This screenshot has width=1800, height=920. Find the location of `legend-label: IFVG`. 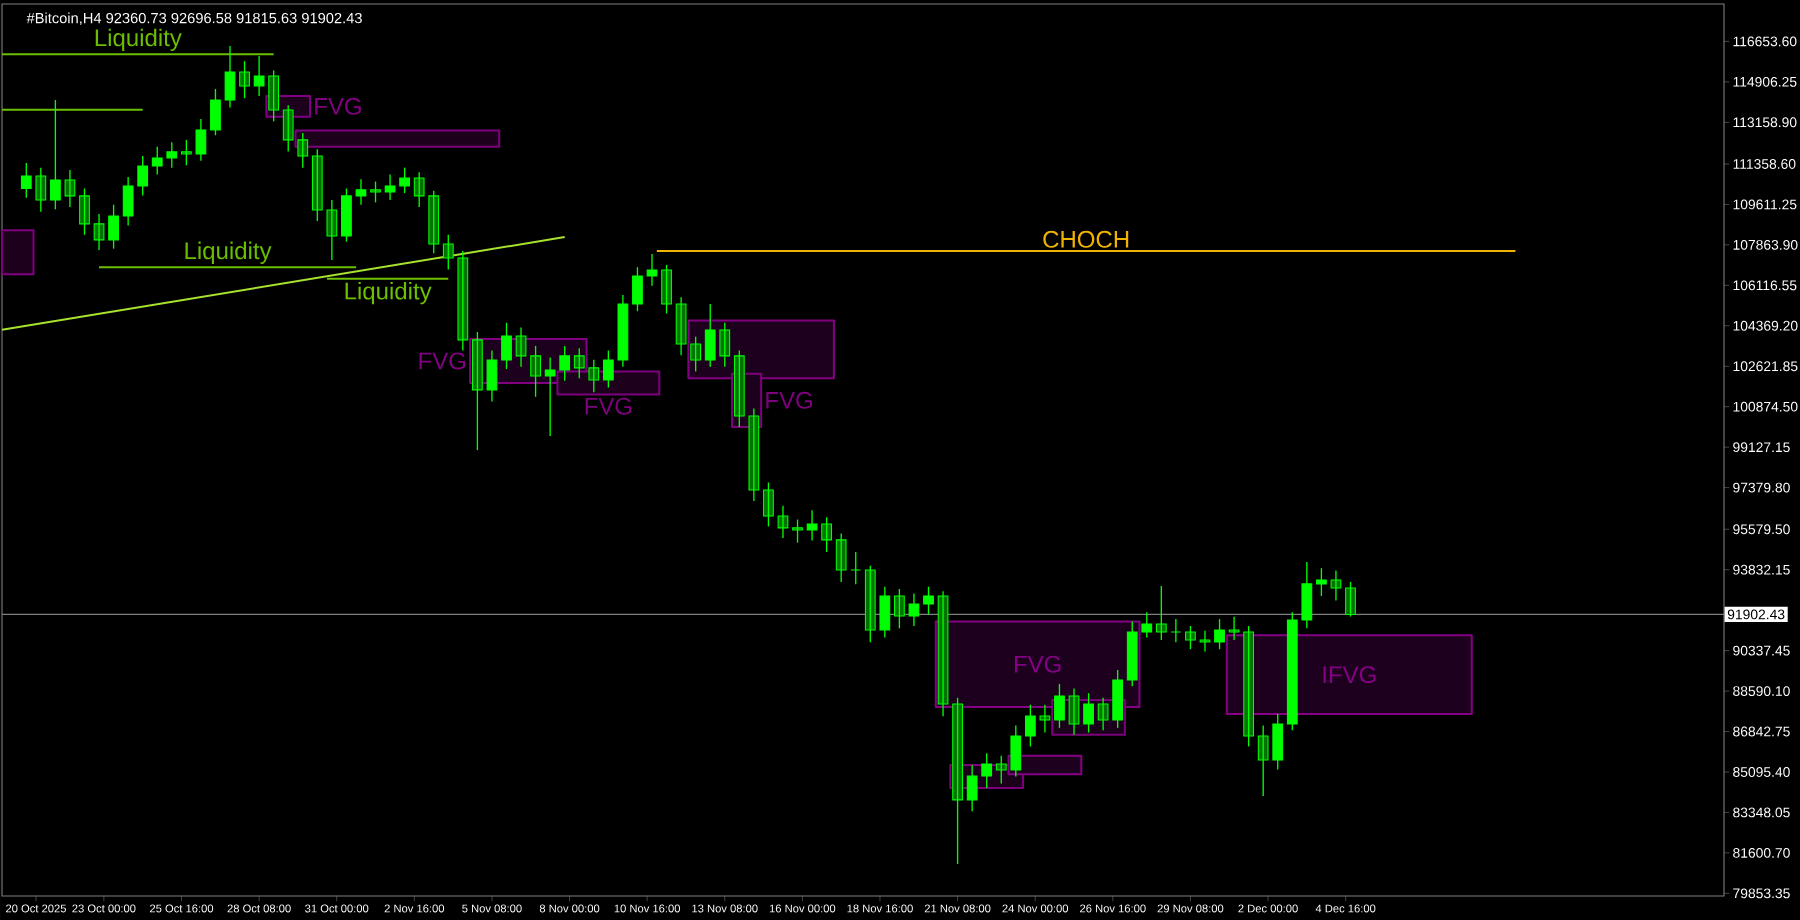

legend-label: IFVG is located at coordinates (1349, 675).